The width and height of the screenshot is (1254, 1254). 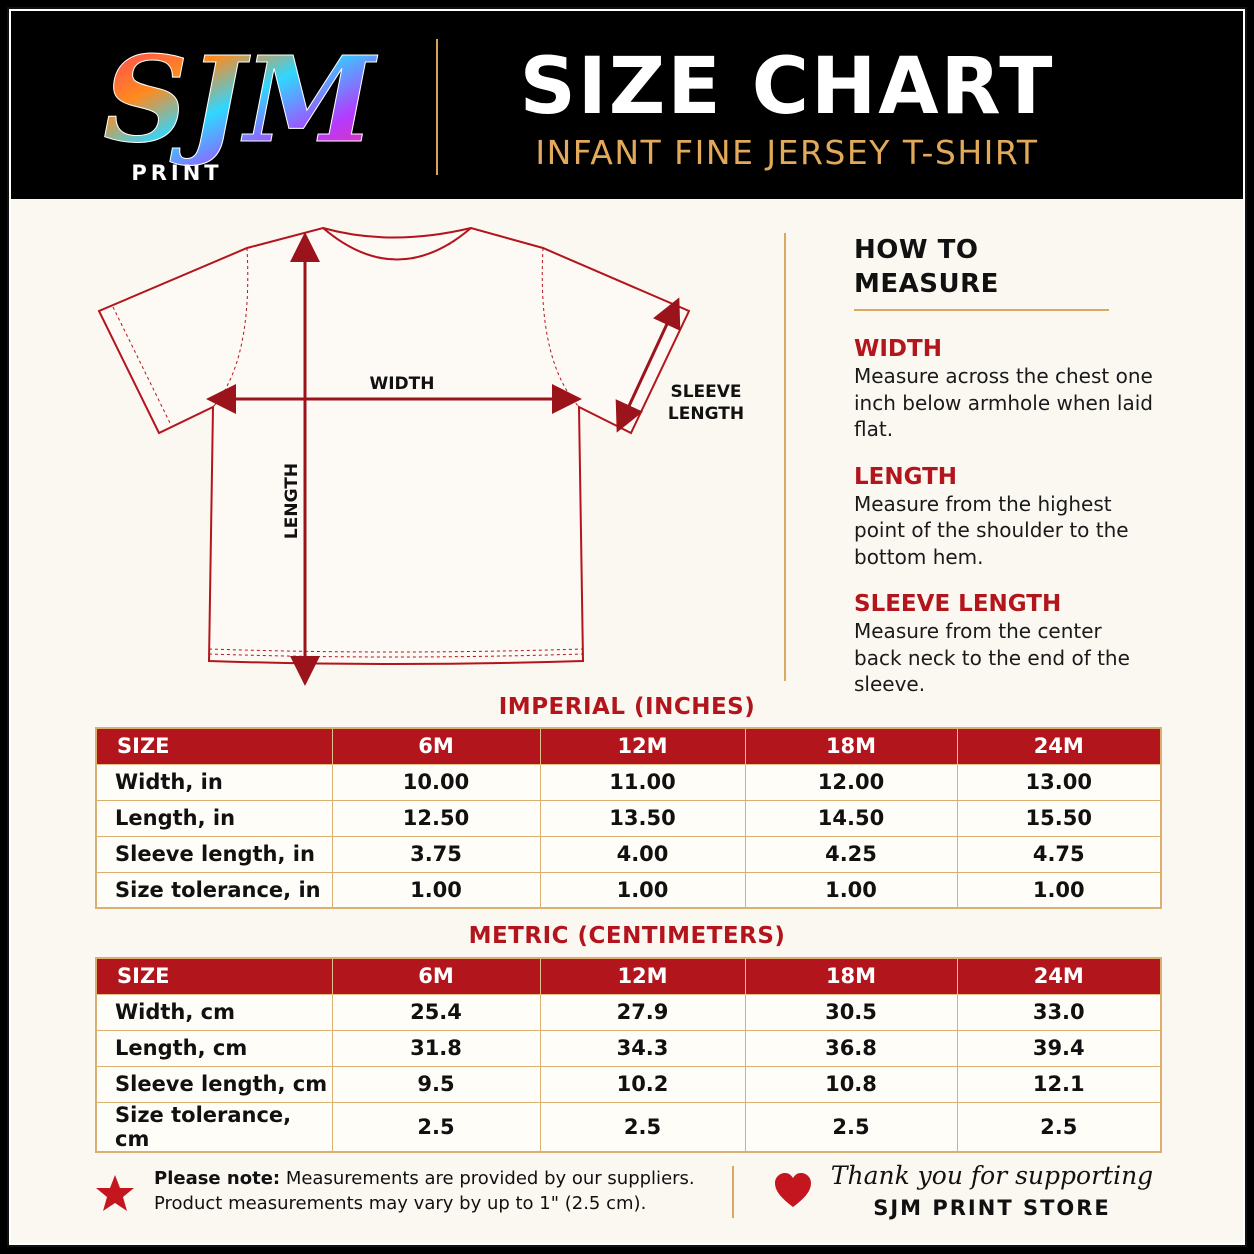 I want to click on table-cell: 10.2, so click(x=642, y=1084).